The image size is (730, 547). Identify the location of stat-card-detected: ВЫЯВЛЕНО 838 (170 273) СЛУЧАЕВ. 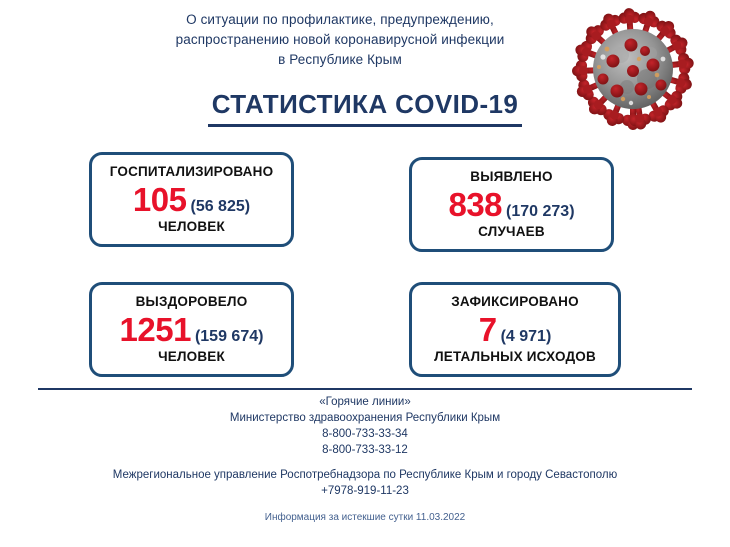
(511, 204).